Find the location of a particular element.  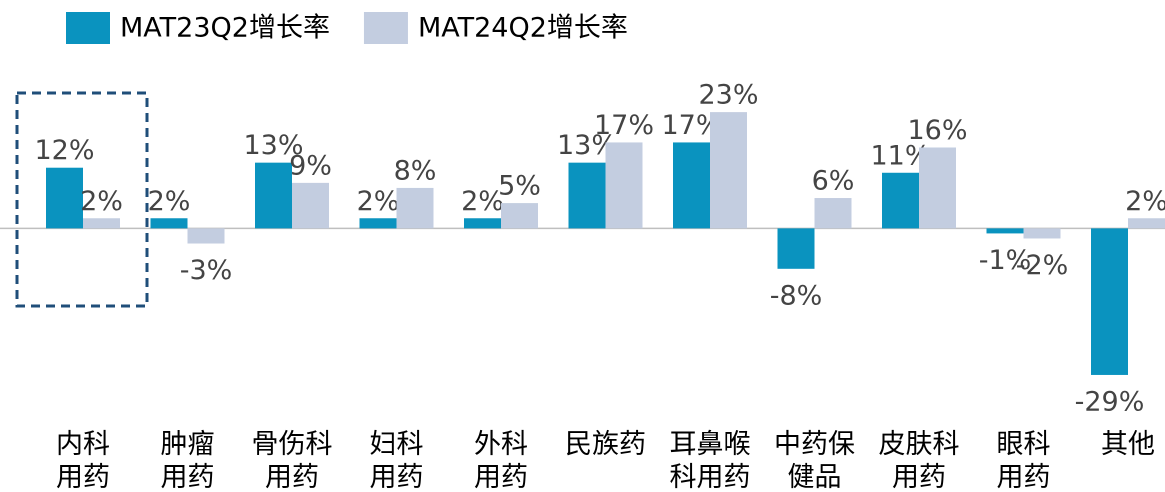

value-label: -3% is located at coordinates (206, 270).